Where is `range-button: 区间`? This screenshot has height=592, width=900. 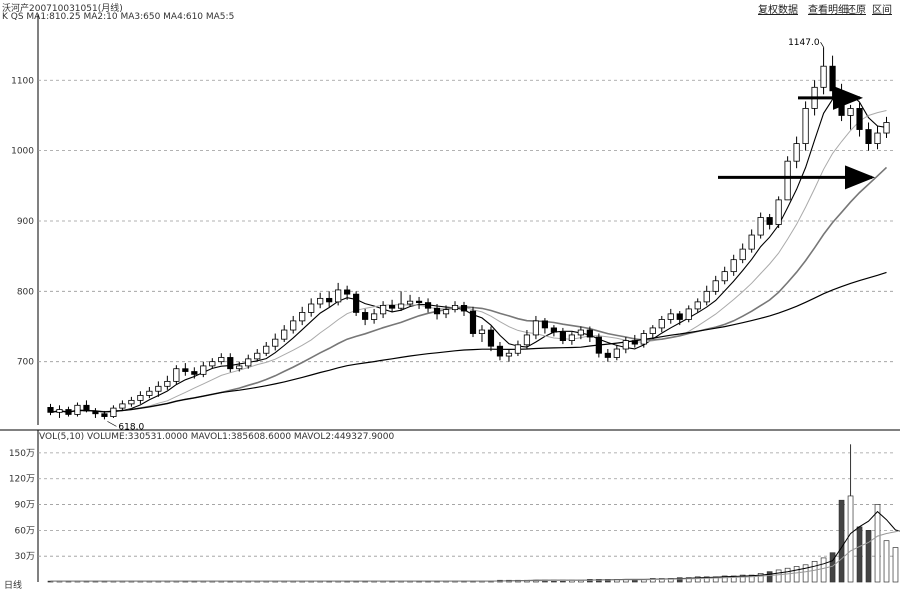
range-button: 区间 is located at coordinates (882, 10).